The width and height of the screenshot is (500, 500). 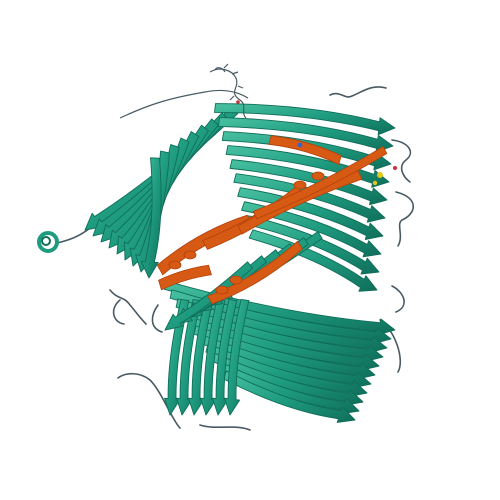 I want to click on ligand-accents, so click(x=316, y=143).